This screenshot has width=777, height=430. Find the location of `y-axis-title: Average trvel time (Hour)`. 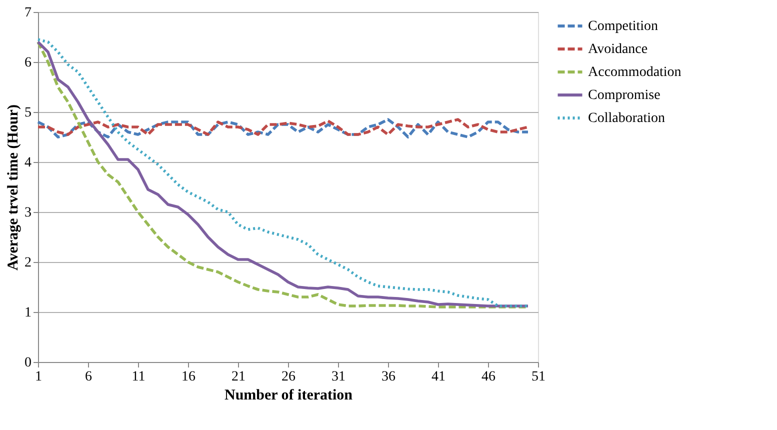

y-axis-title: Average trvel time (Hour) is located at coordinates (14, 187).